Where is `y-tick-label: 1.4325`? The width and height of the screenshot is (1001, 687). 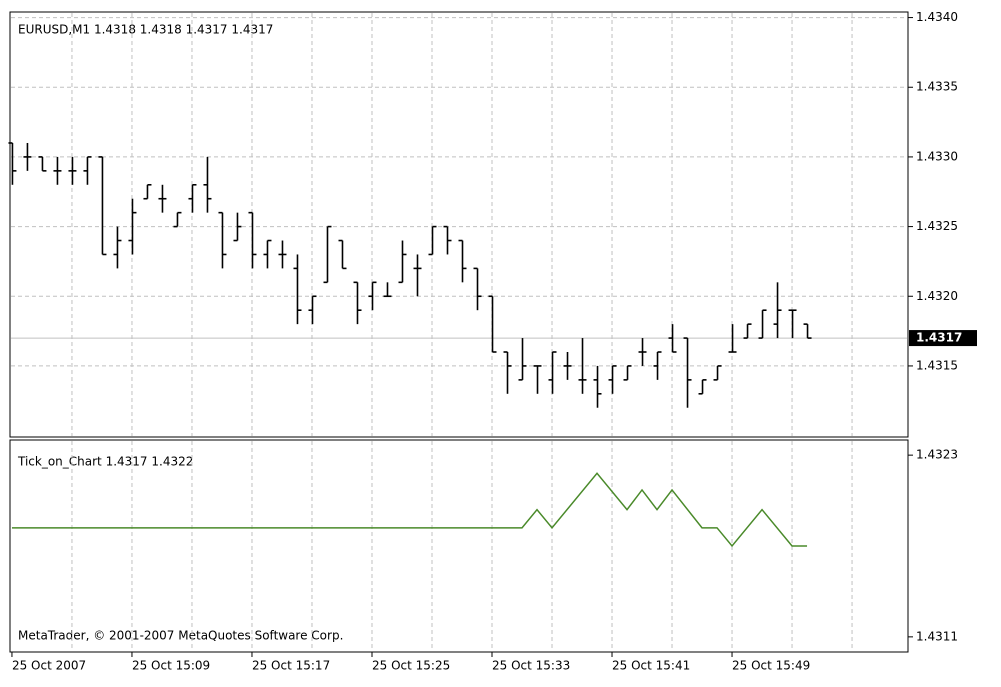
y-tick-label: 1.4325 is located at coordinates (937, 226).